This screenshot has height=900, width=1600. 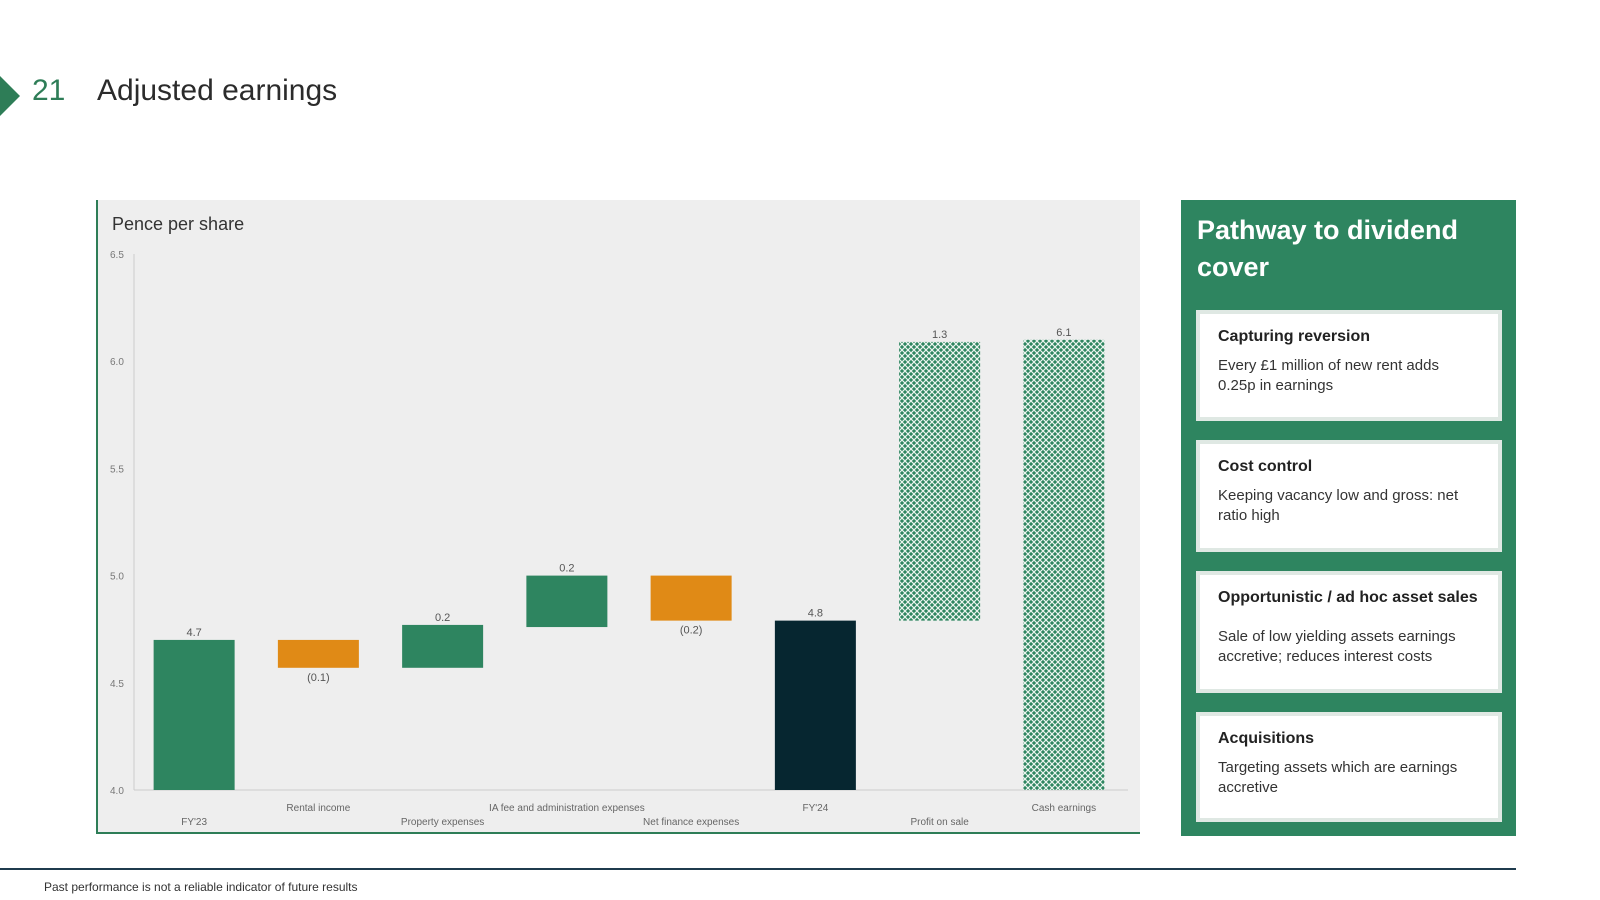 What do you see at coordinates (10, 96) in the screenshot?
I see `slide-marker-arrow-icon` at bounding box center [10, 96].